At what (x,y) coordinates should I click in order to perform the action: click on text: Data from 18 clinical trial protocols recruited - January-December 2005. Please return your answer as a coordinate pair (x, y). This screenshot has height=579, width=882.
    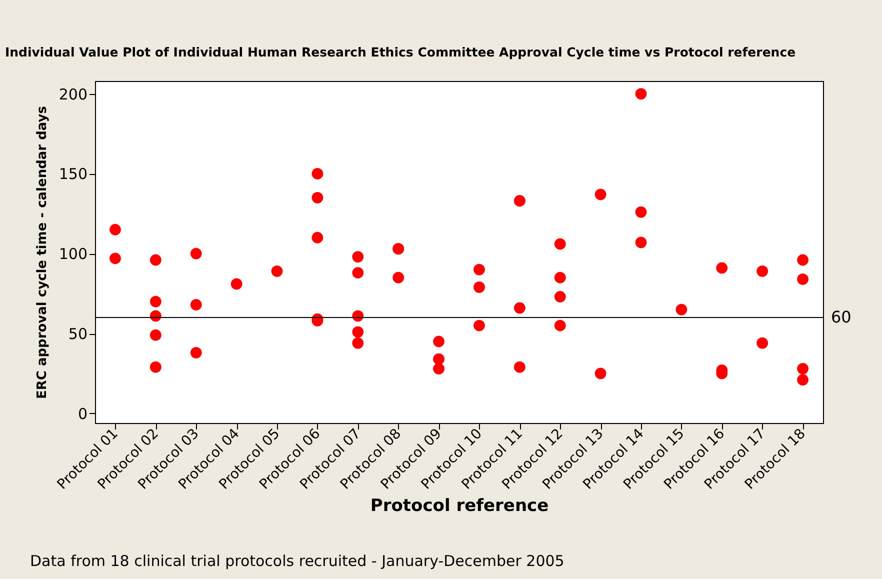
    Looking at the image, I should click on (297, 561).